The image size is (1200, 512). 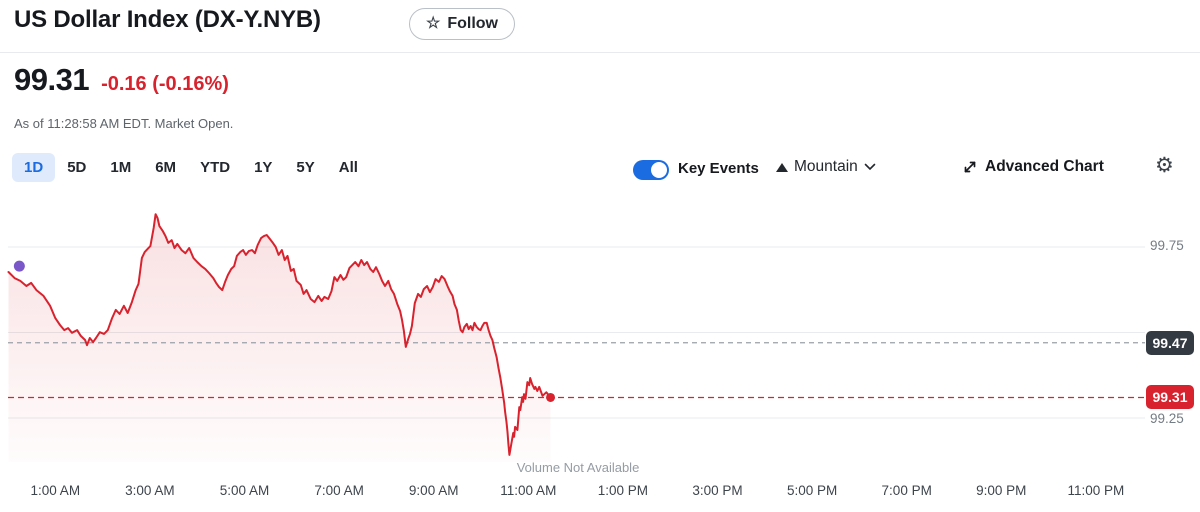 I want to click on toggle-knob, so click(x=659, y=170).